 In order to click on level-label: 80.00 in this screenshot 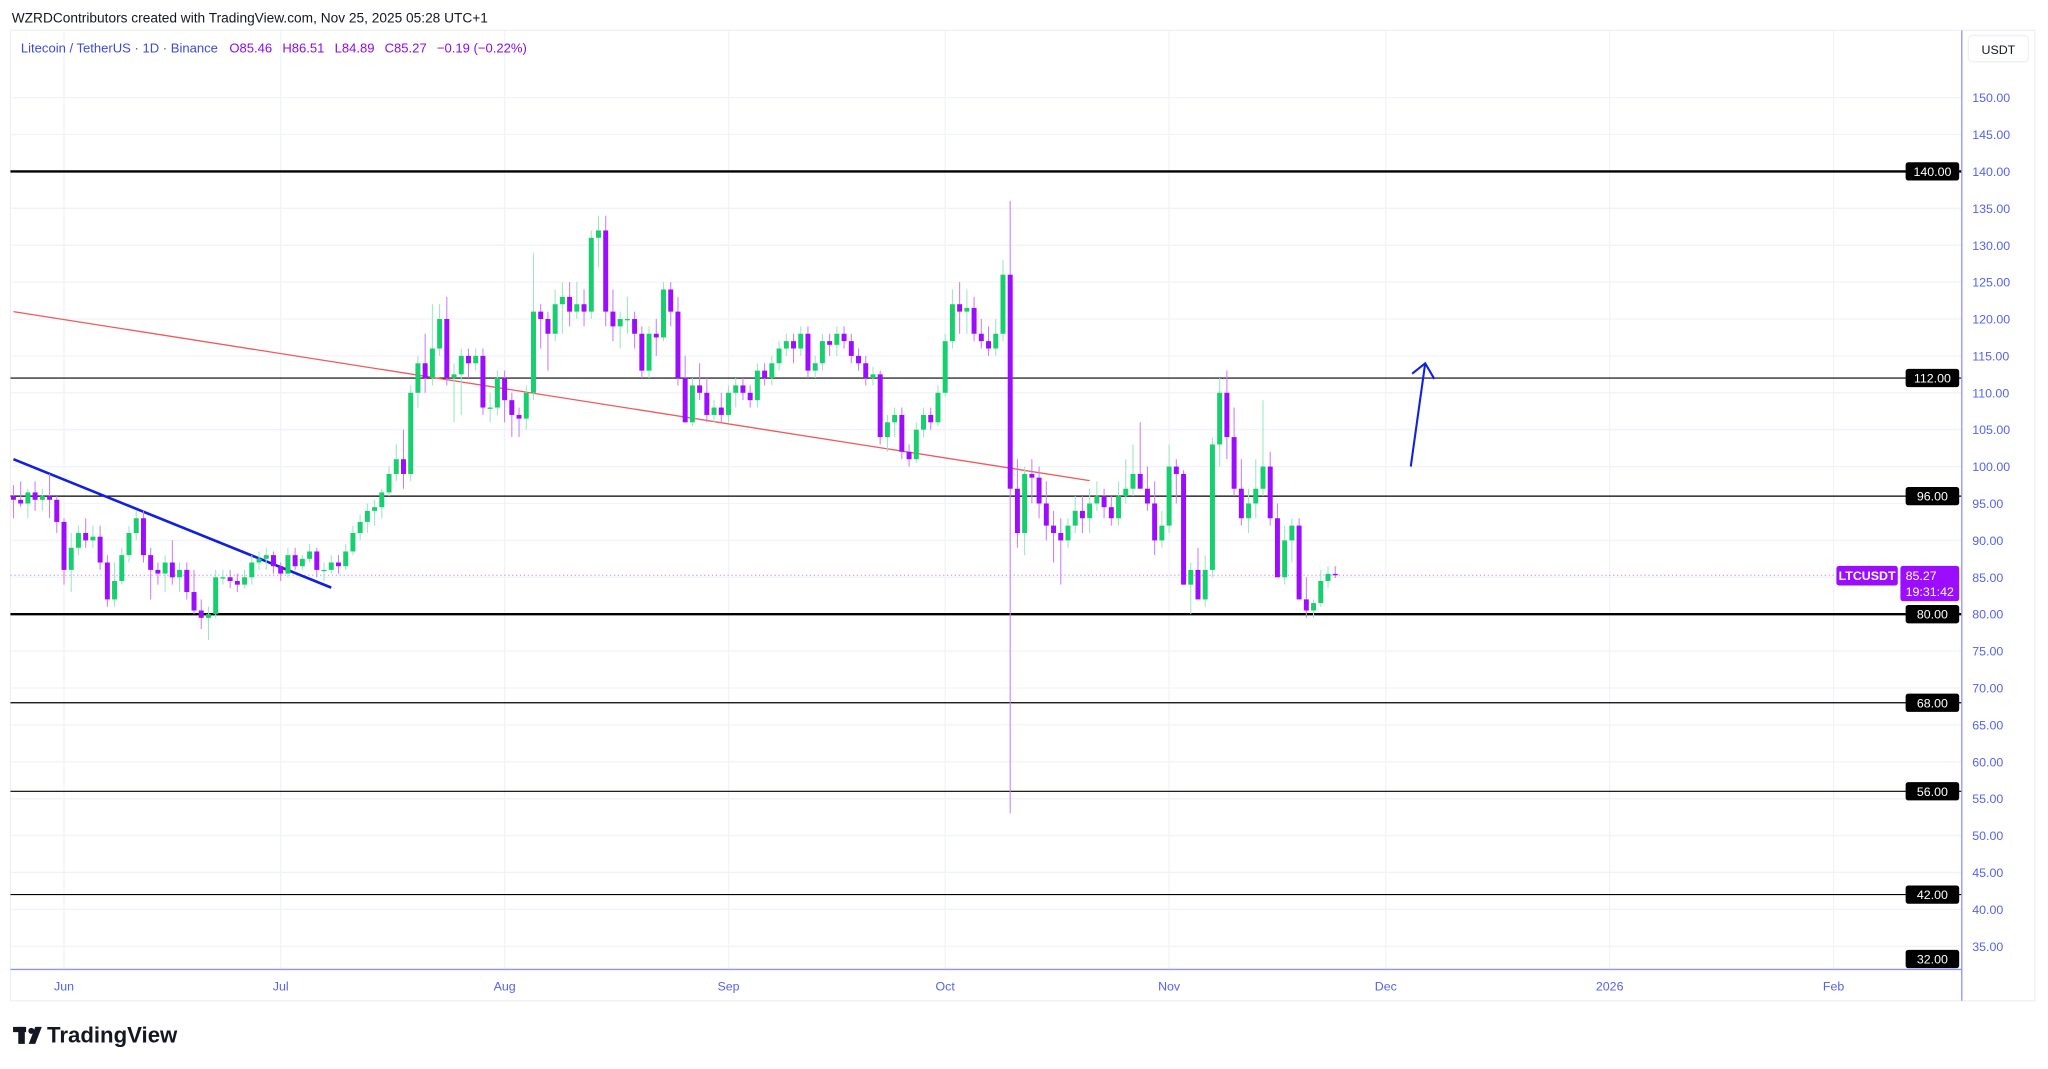, I will do `click(1932, 615)`.